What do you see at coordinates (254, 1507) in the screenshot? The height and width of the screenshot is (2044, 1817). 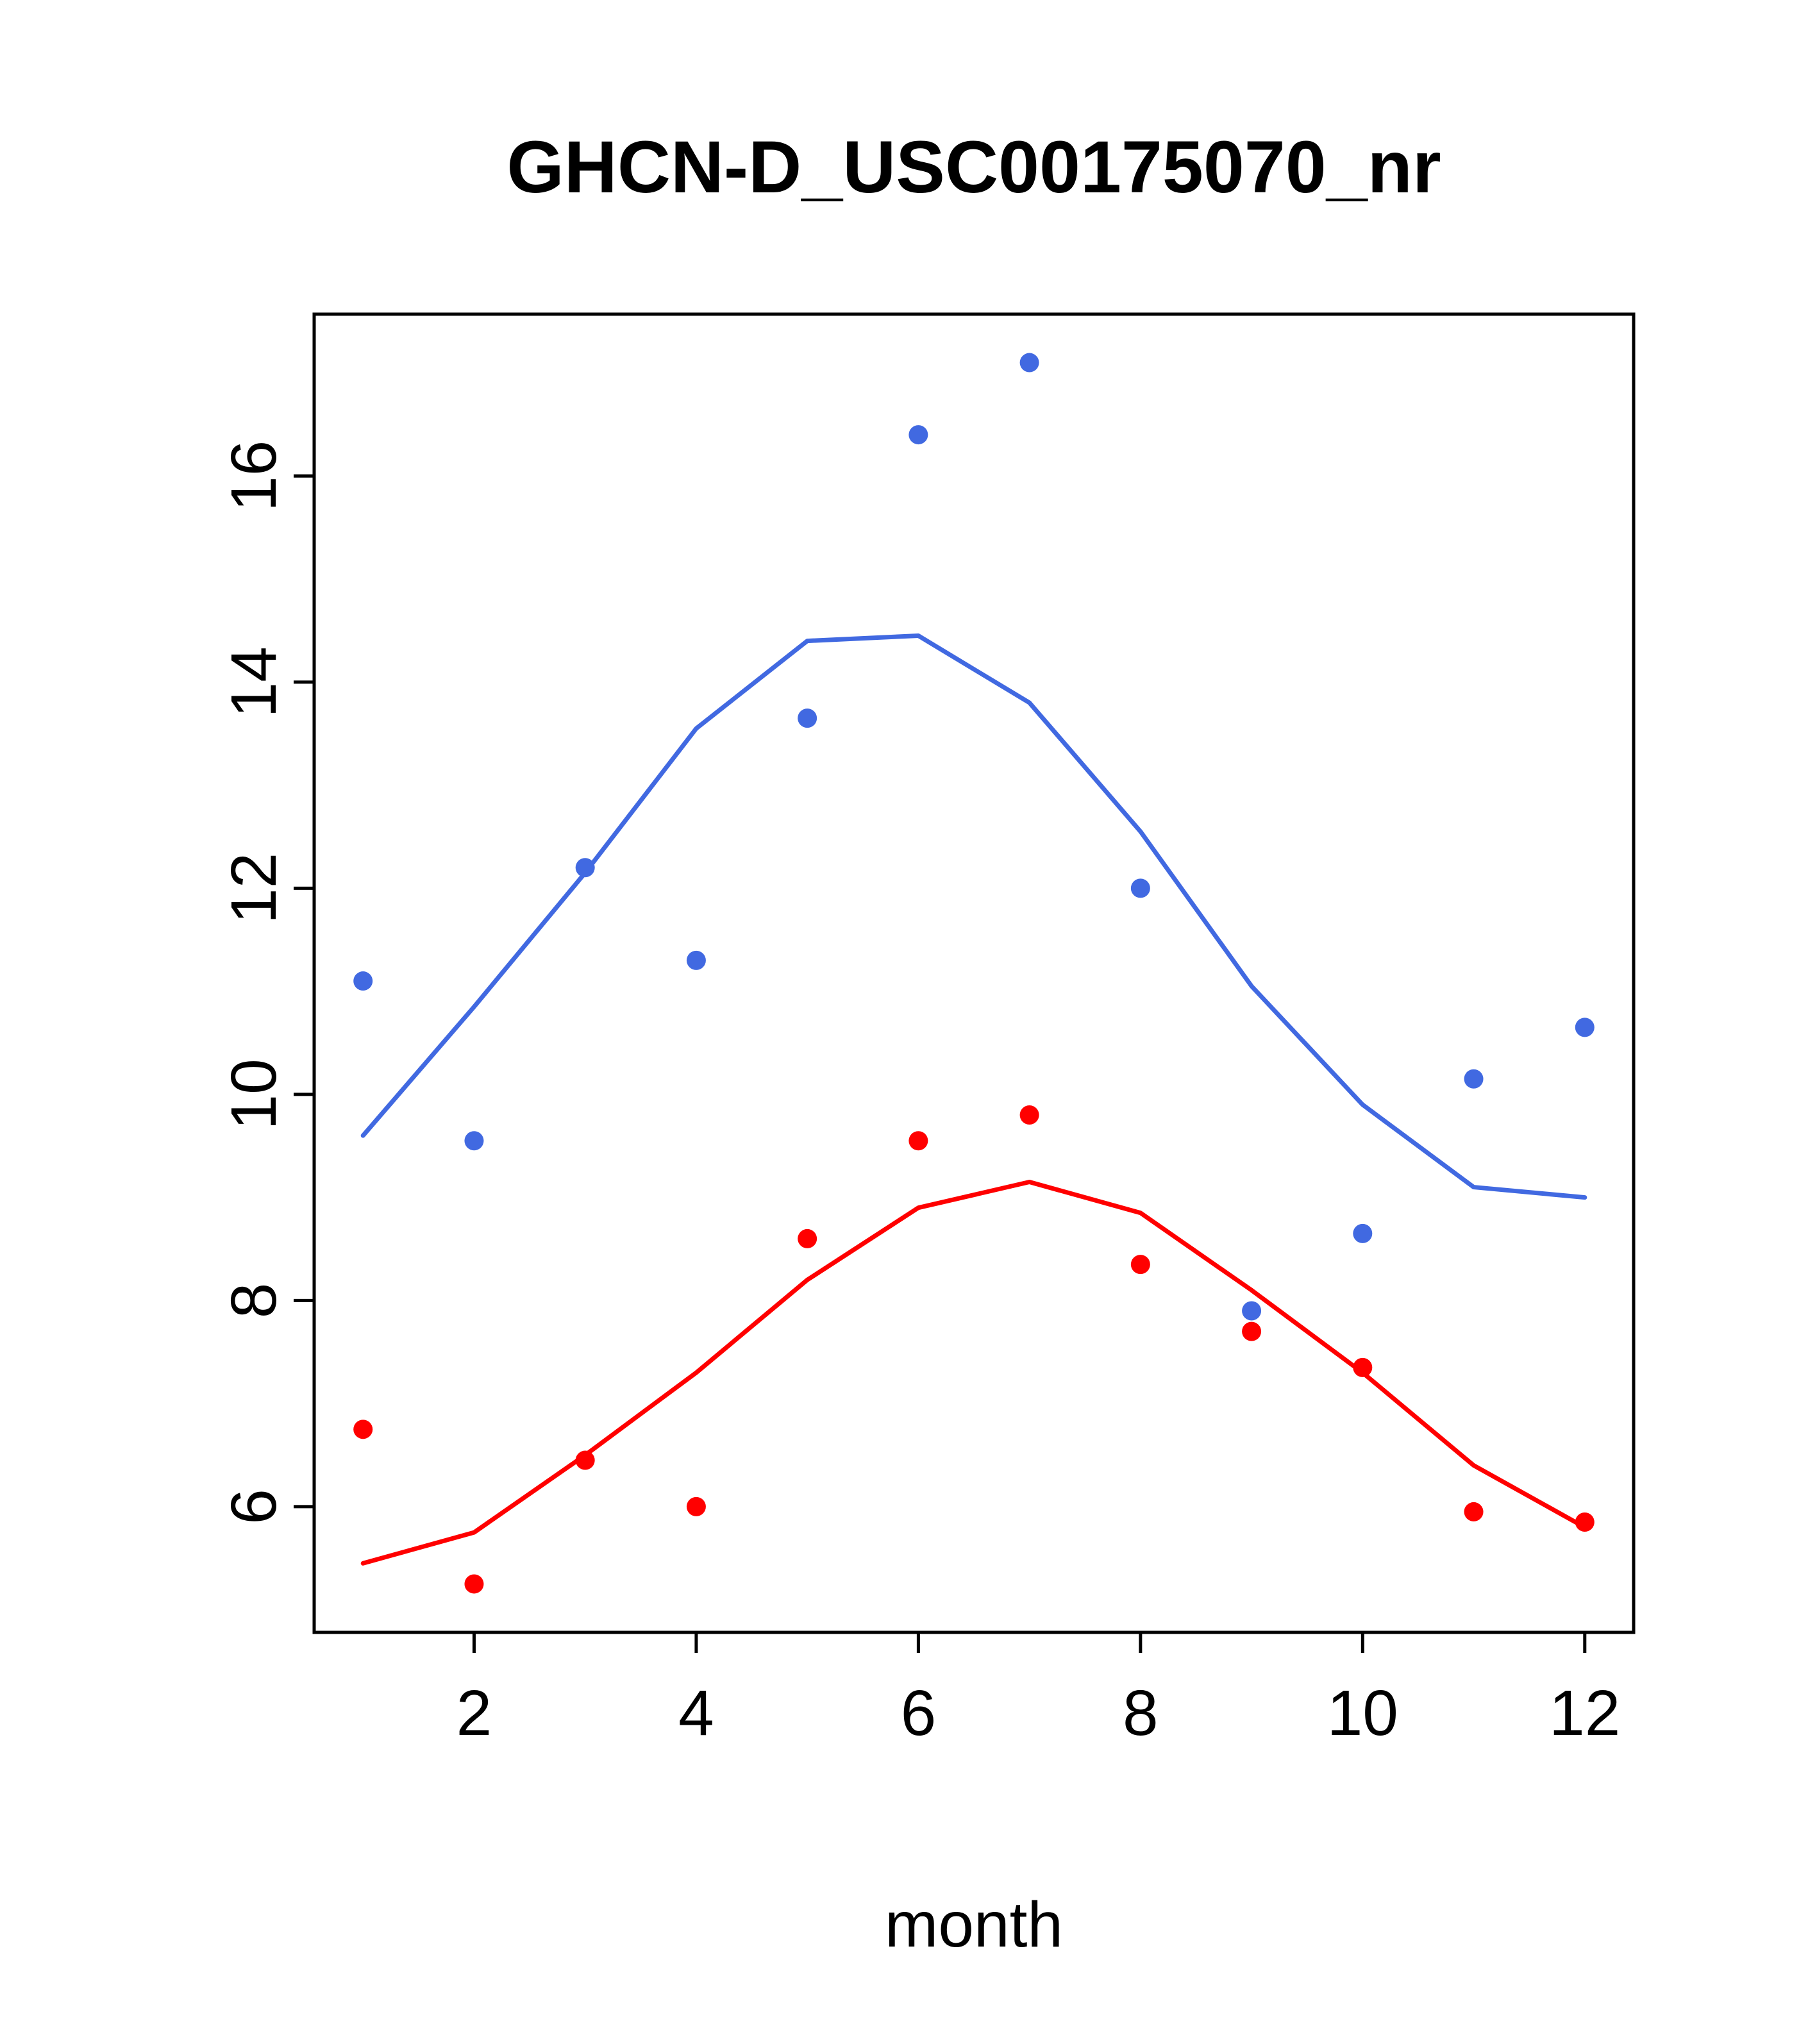 I see `y-axis-tick-label: 6` at bounding box center [254, 1507].